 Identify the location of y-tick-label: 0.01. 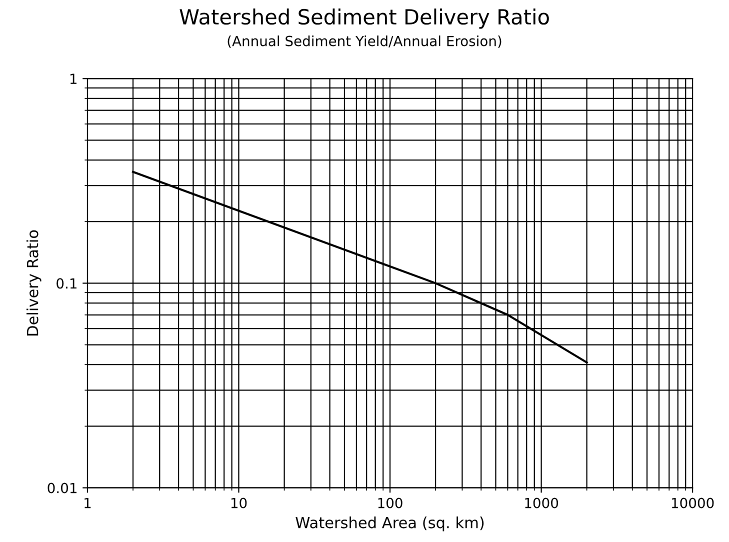
(62, 488).